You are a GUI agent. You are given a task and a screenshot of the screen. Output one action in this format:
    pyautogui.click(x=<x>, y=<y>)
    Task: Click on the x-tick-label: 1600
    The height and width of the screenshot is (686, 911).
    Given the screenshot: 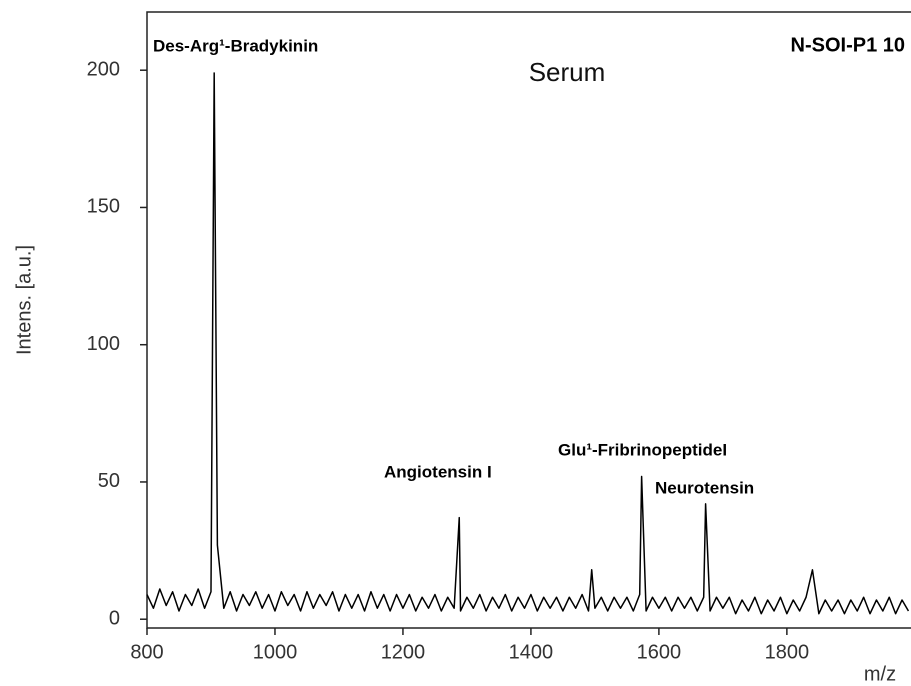 What is the action you would take?
    pyautogui.click(x=659, y=652)
    